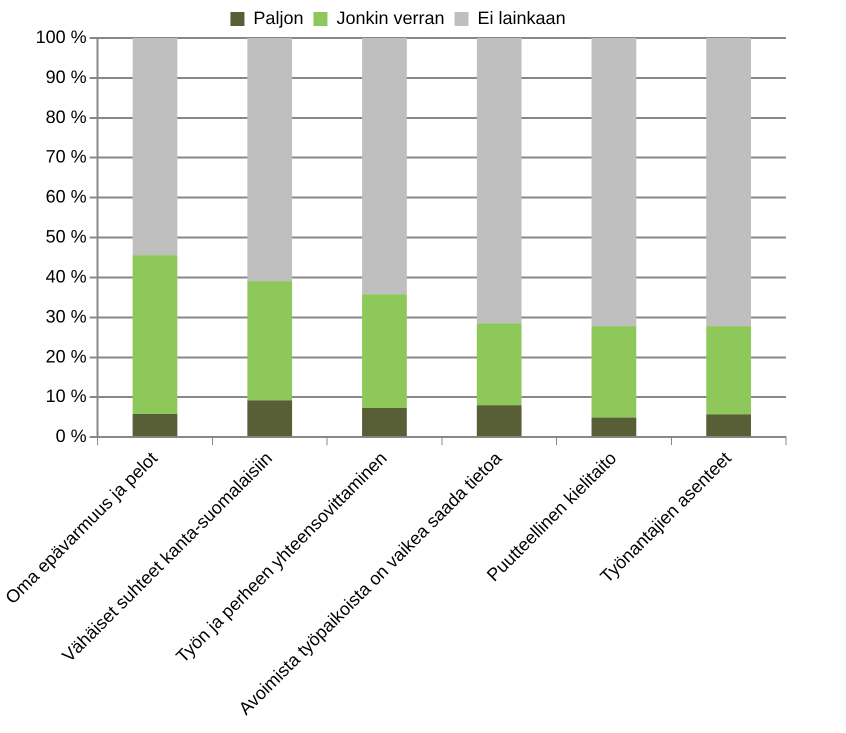  I want to click on y-tick-label: 80 %, so click(66, 116).